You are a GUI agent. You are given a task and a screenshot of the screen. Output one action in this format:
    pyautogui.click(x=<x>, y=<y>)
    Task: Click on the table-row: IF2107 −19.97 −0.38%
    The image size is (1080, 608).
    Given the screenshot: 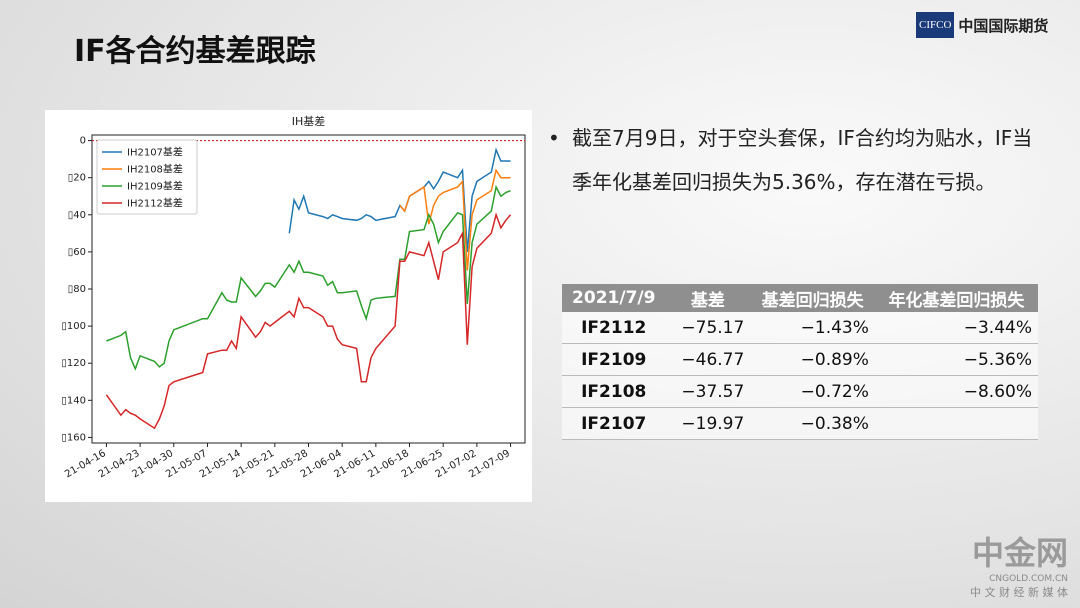 What is the action you would take?
    pyautogui.click(x=800, y=423)
    